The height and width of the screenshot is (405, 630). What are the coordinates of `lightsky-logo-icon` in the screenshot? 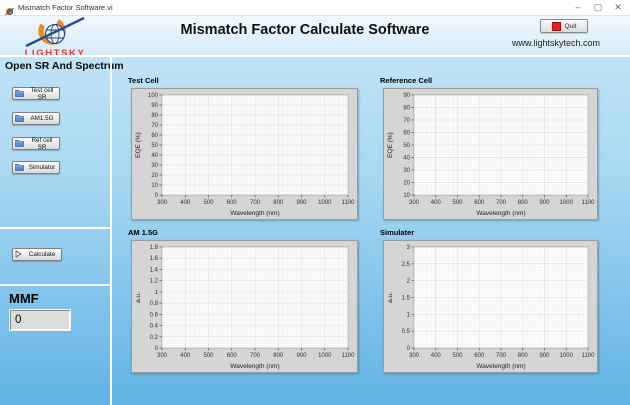 It's located at (55, 32).